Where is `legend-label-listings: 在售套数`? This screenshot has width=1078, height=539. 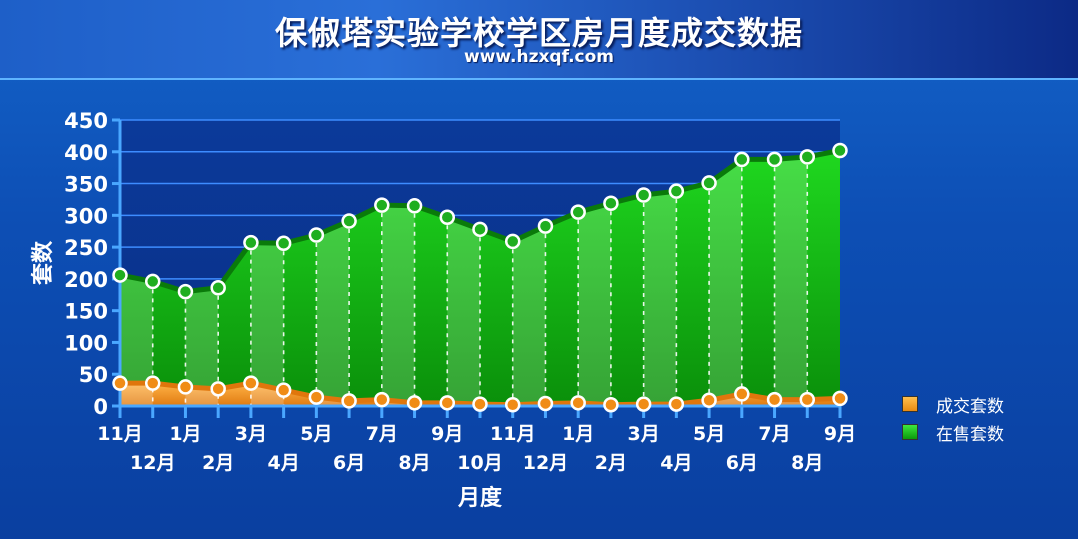 legend-label-listings: 在售套数 is located at coordinates (970, 434).